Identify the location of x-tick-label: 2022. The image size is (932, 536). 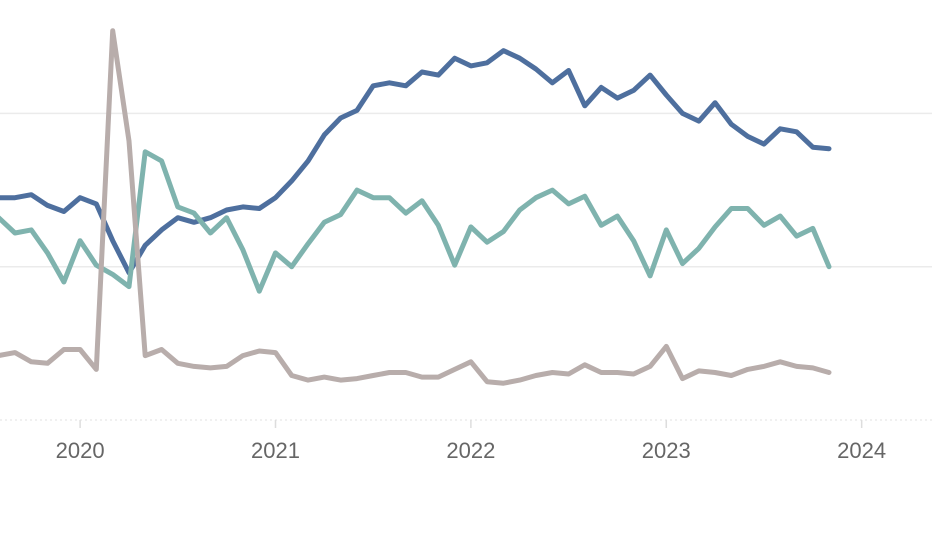
(470, 450).